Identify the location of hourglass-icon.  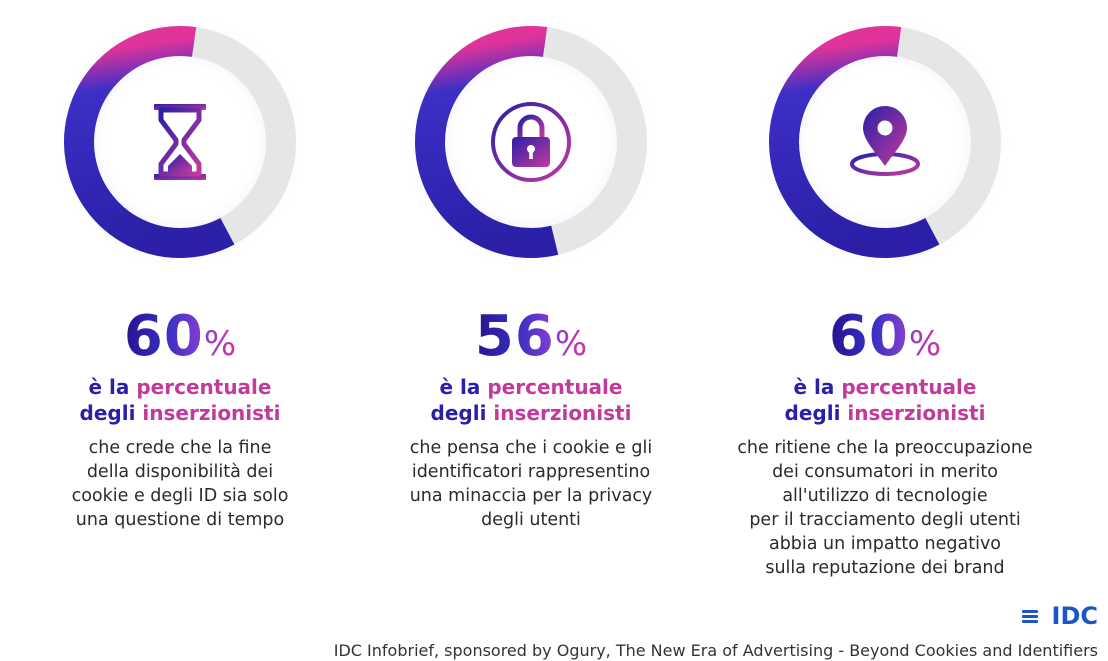
(180, 142).